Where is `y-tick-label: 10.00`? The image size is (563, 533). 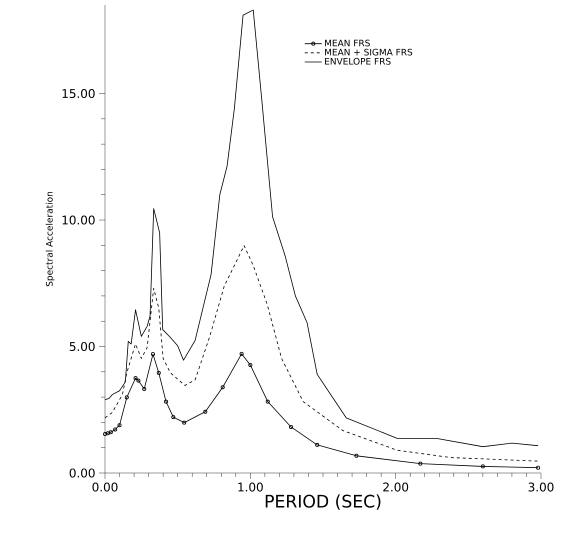 y-tick-label: 10.00 is located at coordinates (78, 220).